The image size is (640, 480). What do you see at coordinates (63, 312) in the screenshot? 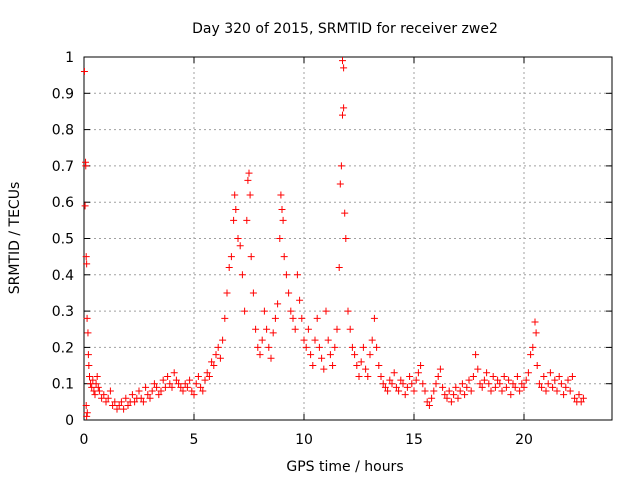
I see `y-tick-label: 0.3` at bounding box center [63, 312].